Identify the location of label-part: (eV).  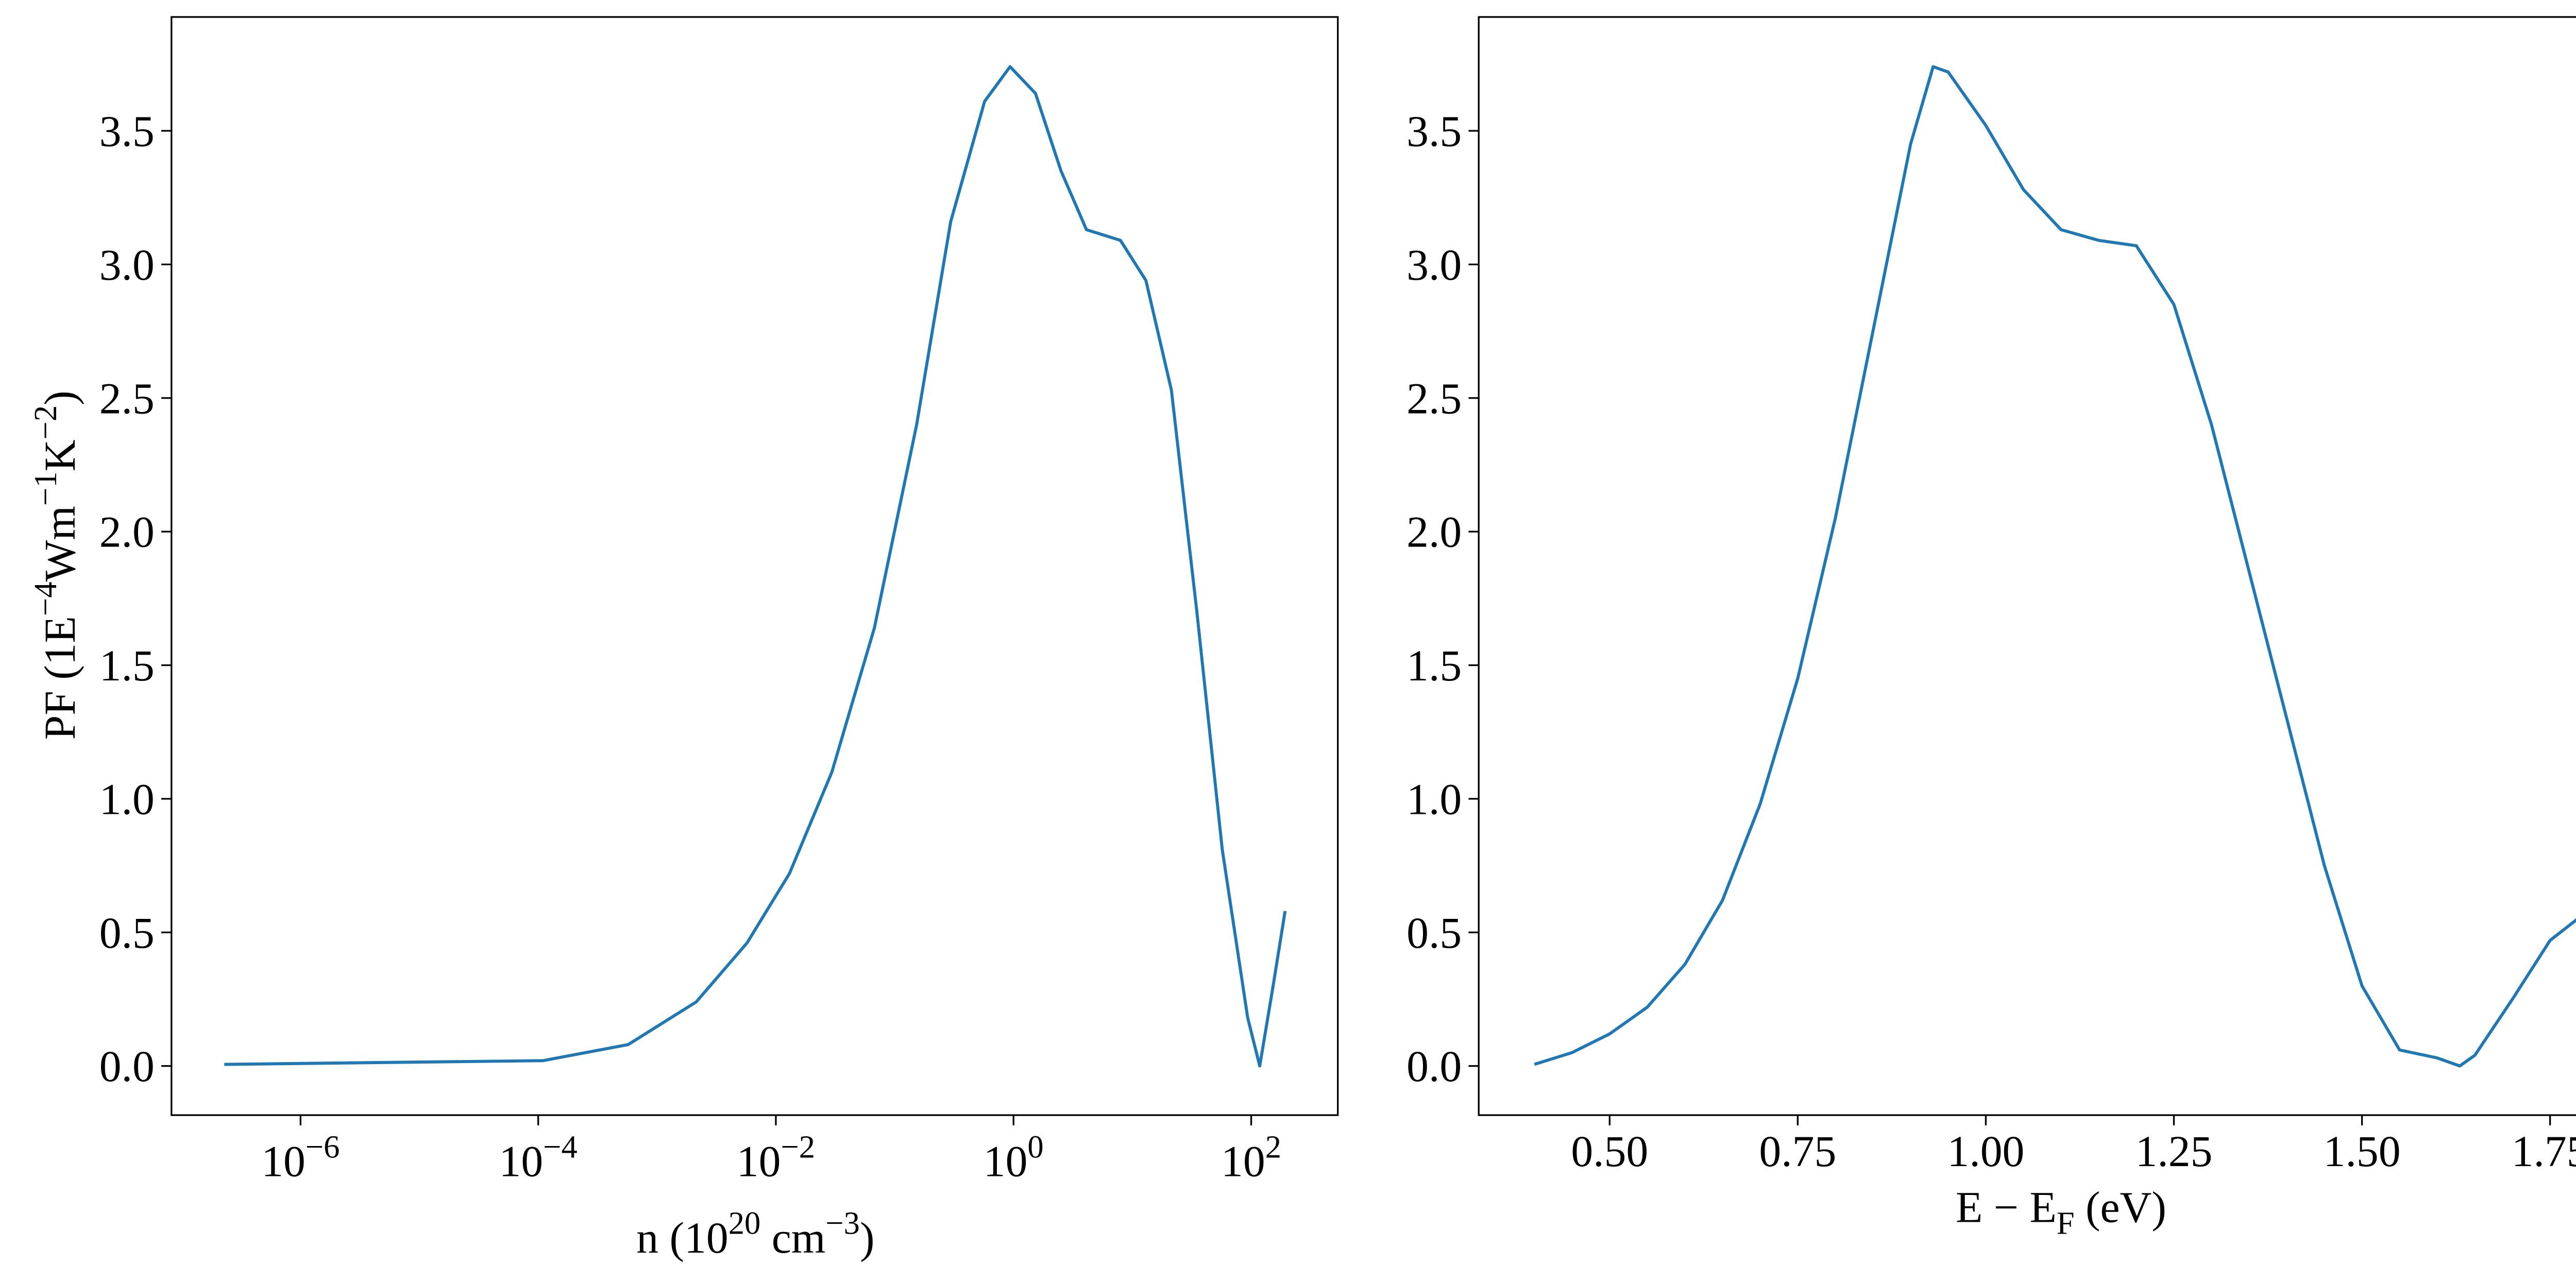
(2120, 1207).